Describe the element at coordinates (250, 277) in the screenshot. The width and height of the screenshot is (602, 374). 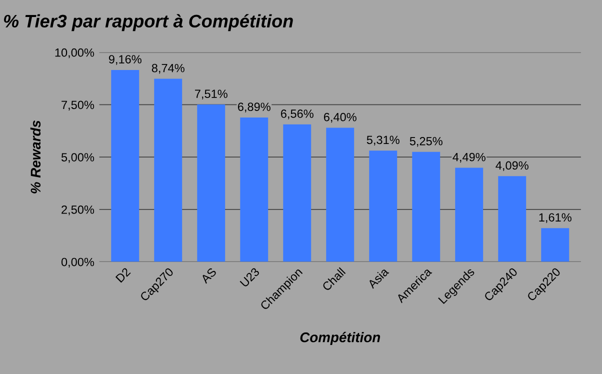
I see `x-tick-label: U23` at that location.